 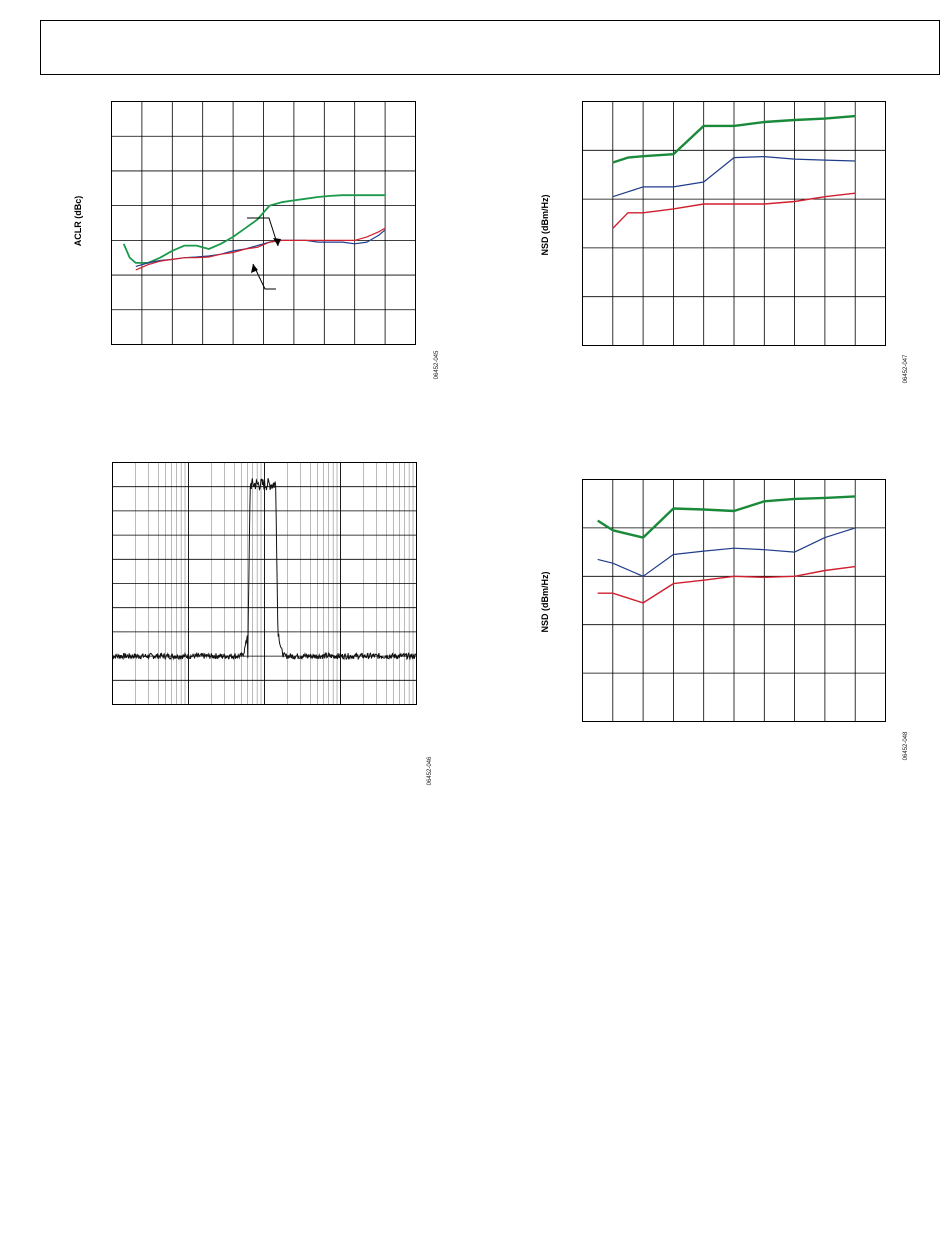 What do you see at coordinates (430, 771) in the screenshot?
I see `spectrum-figure-id: 06452-046` at bounding box center [430, 771].